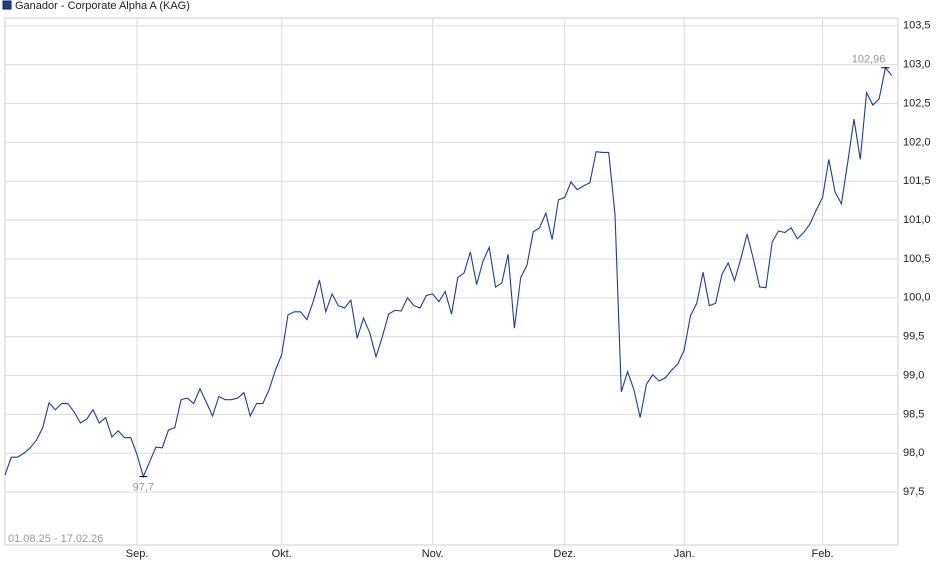 The width and height of the screenshot is (940, 579). I want to click on x-tick-label: Okt., so click(282, 554).